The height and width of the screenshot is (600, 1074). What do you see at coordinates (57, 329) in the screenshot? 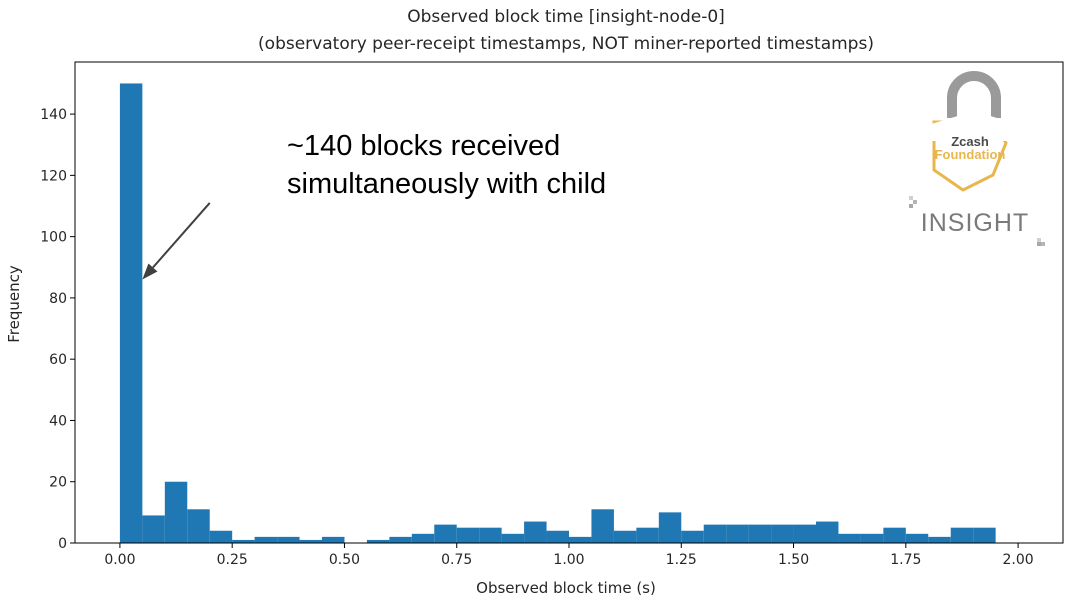
I see `y-axis-ticks: 0 20 40 60 80 100 120 140` at bounding box center [57, 329].